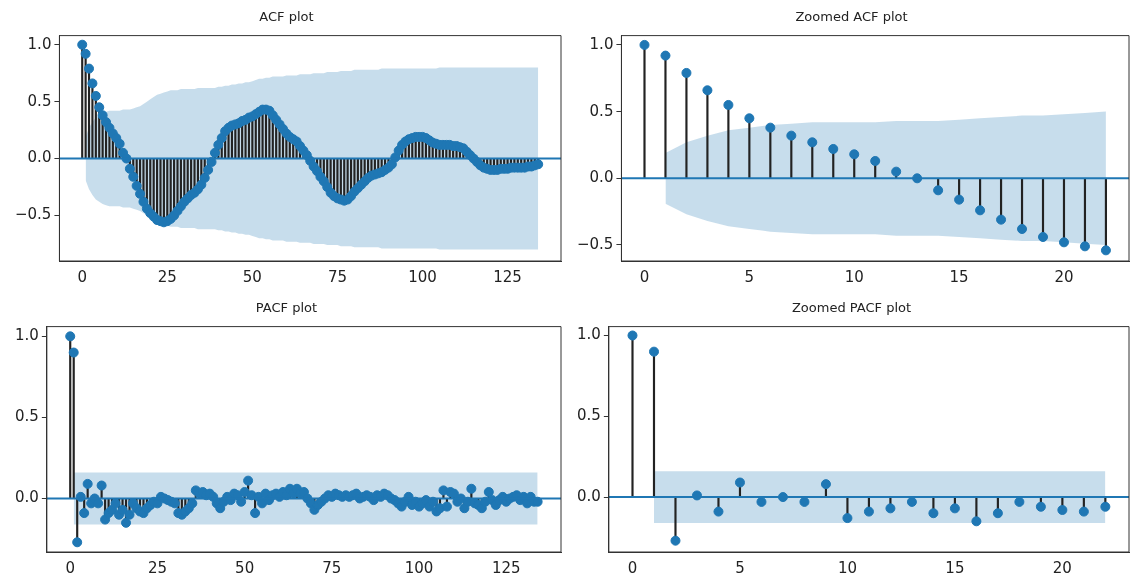 Image resolution: width=1135 pixels, height=581 pixels. Describe the element at coordinates (851, 308) in the screenshot. I see `chart-title: Zoomed PACF plot` at that location.